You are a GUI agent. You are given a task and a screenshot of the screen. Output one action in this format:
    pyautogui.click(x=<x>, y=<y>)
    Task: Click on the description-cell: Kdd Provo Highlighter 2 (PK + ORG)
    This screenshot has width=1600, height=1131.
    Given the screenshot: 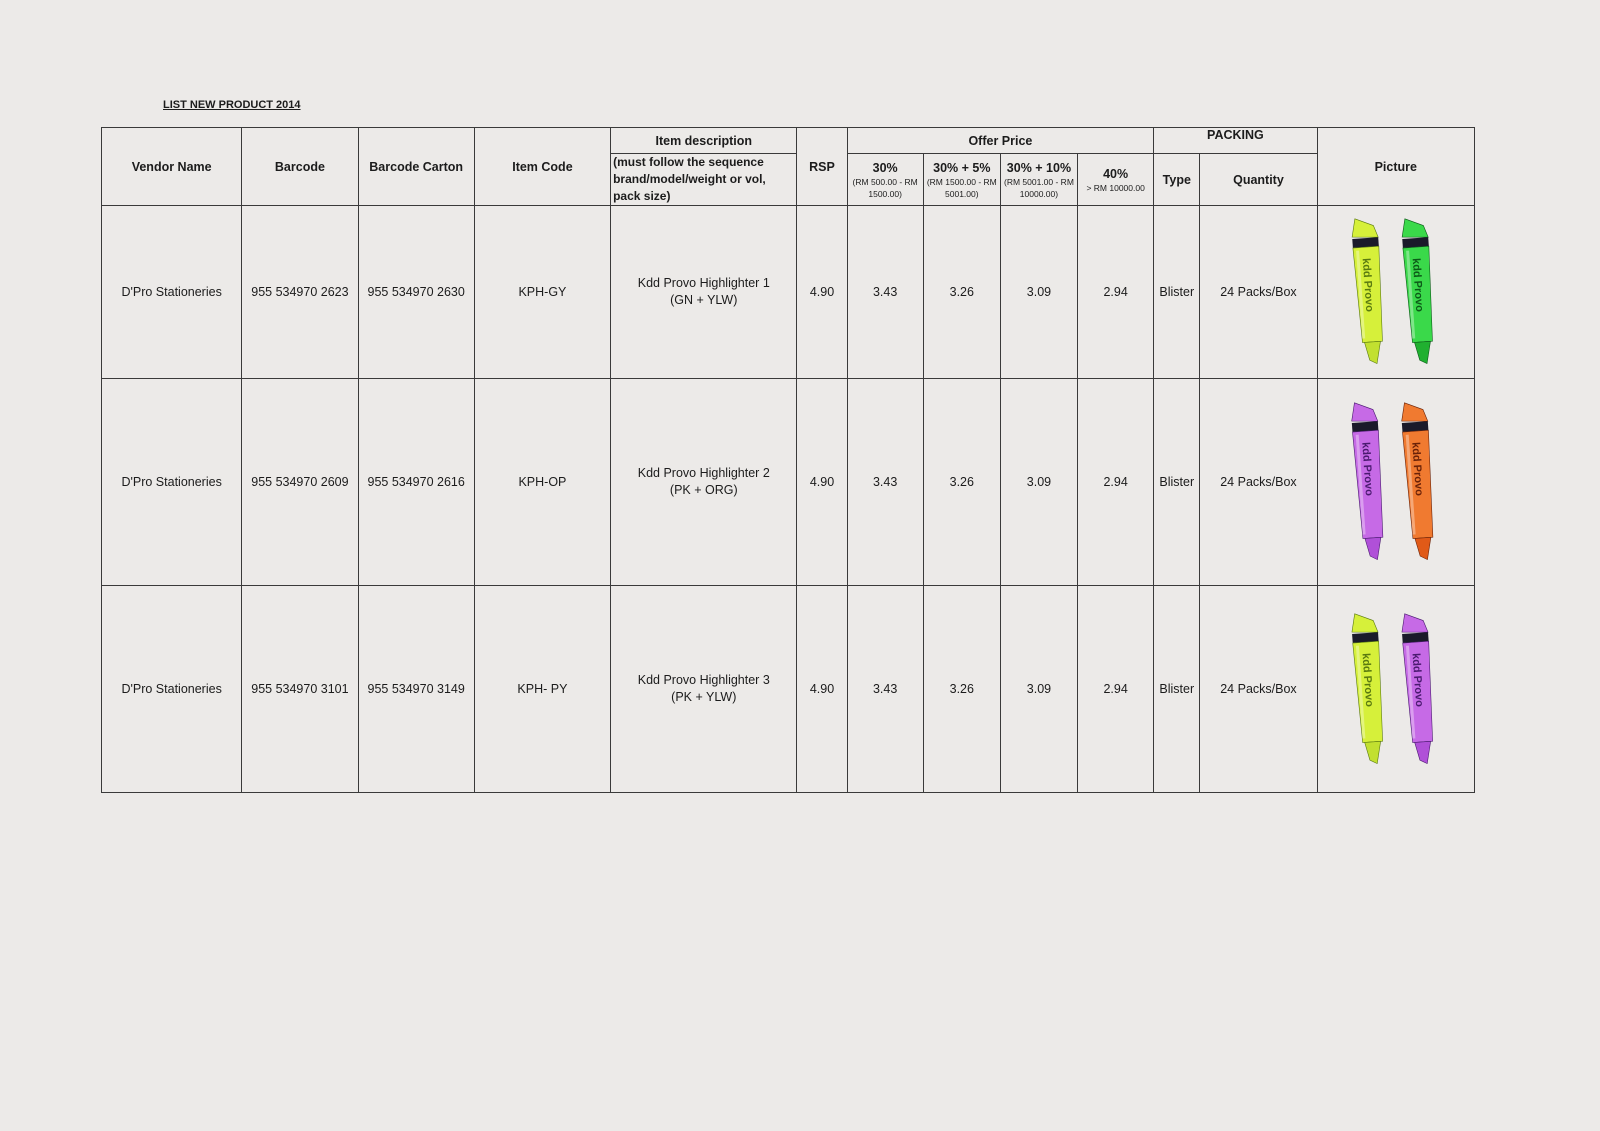 What is the action you would take?
    pyautogui.click(x=704, y=482)
    